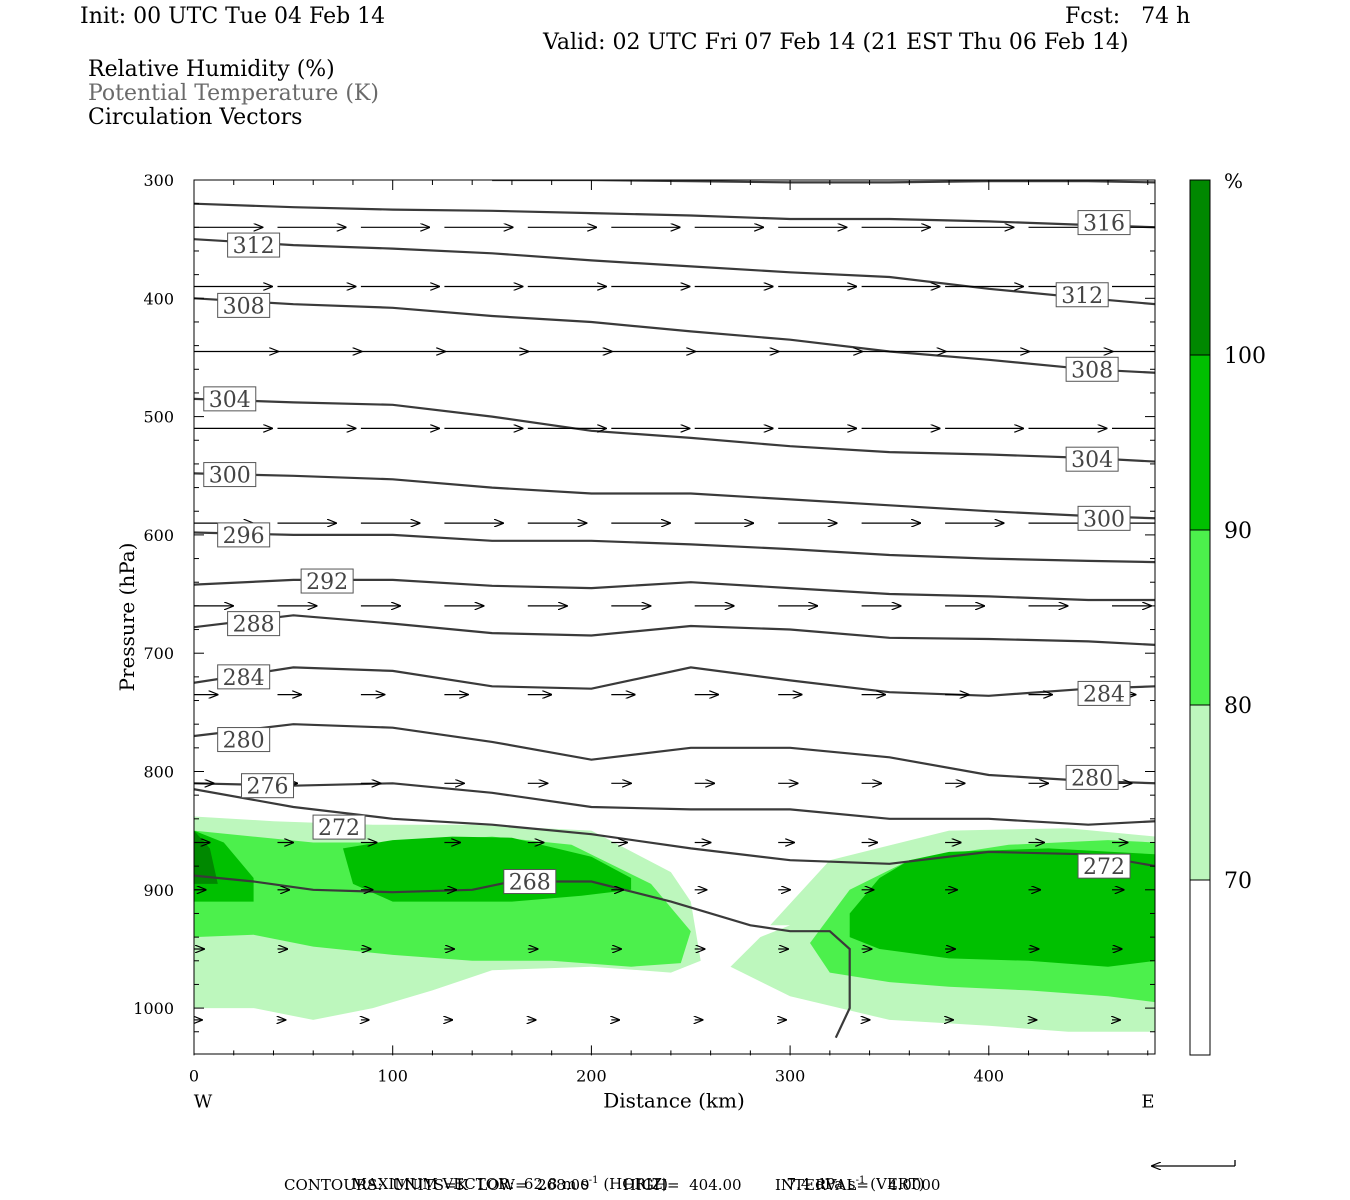  What do you see at coordinates (158, 890) in the screenshot?
I see `y-tick-label-900: 900` at bounding box center [158, 890].